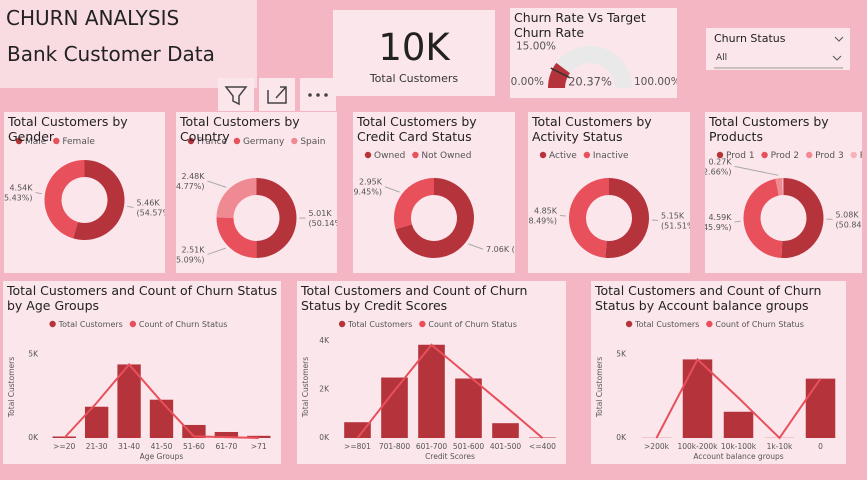 The image size is (867, 480). Describe the element at coordinates (324, 388) in the screenshot. I see `y-tick-label: 2K` at that location.